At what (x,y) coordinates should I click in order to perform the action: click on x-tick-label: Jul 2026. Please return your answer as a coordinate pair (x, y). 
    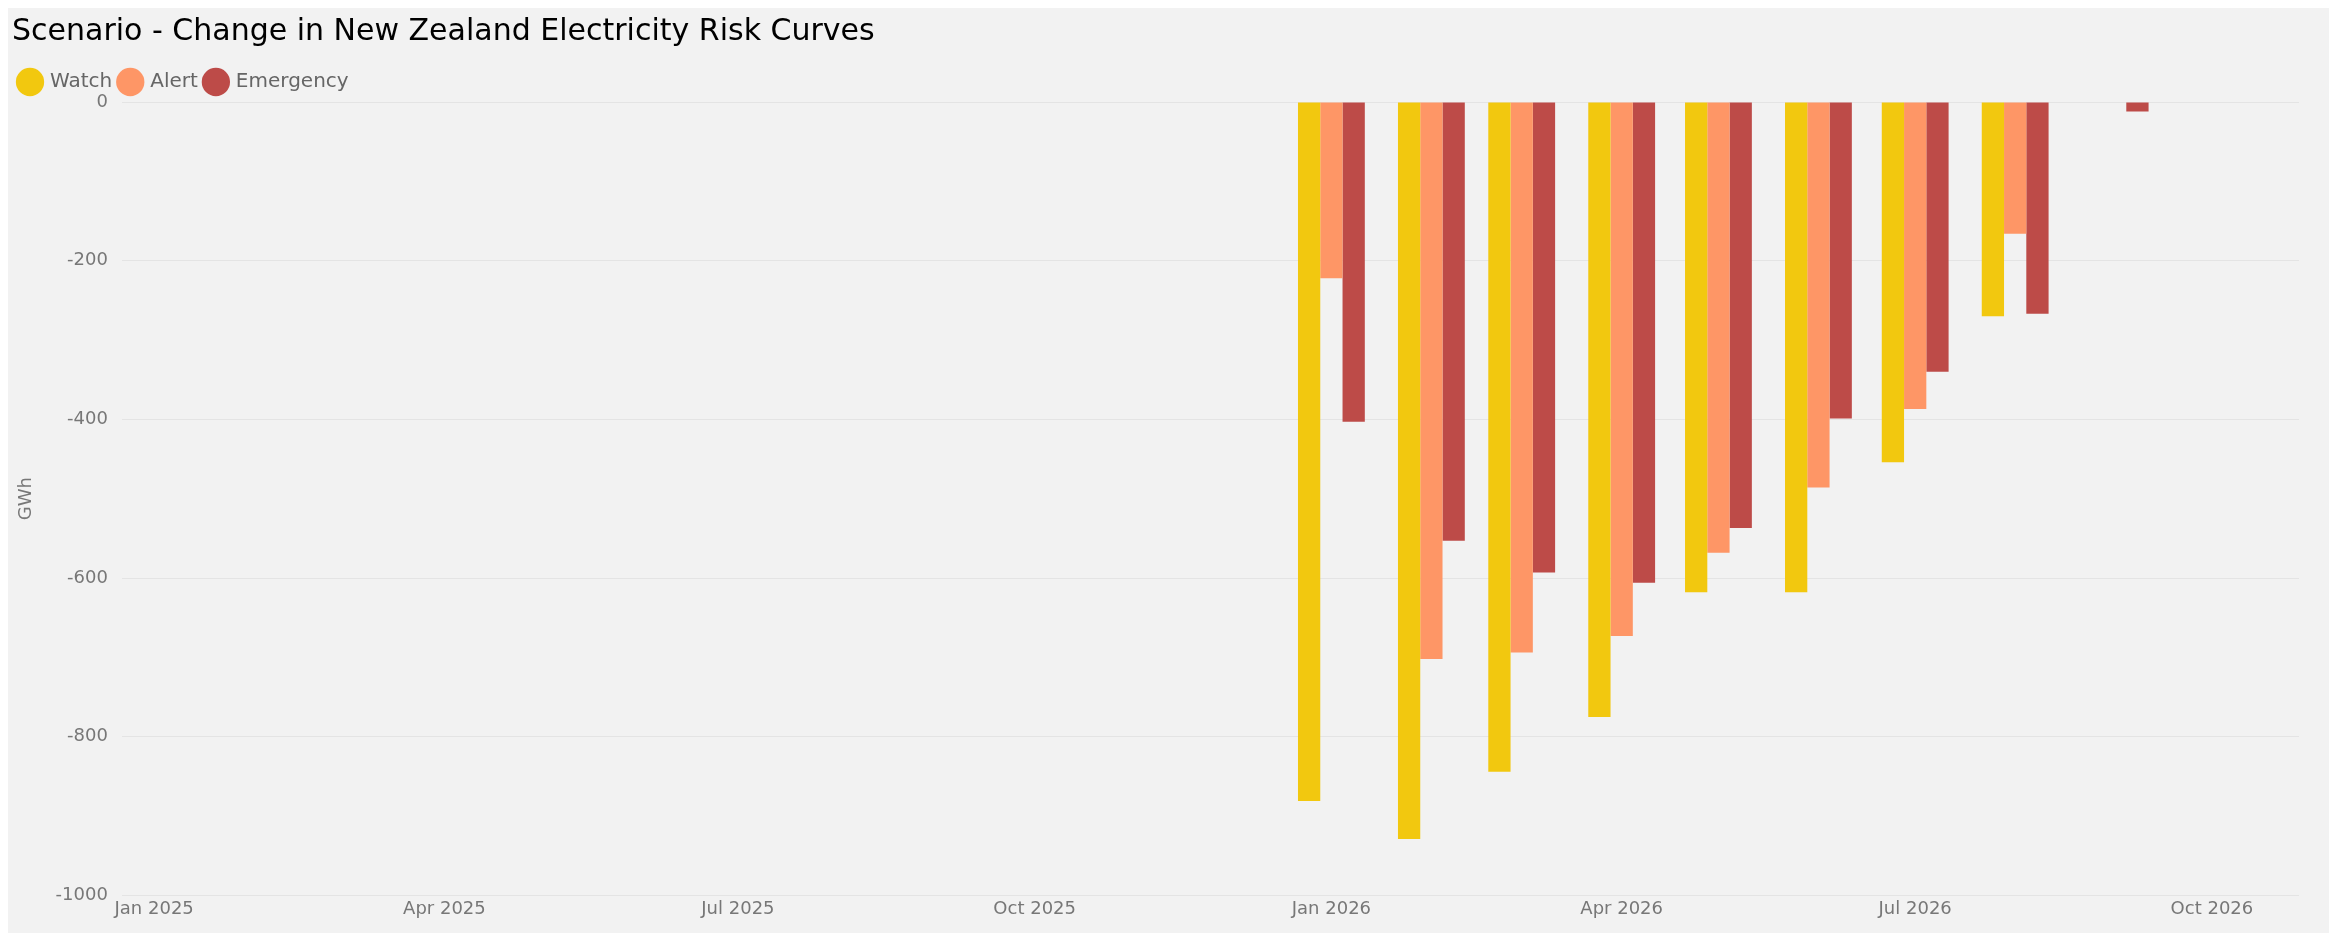
    Looking at the image, I should click on (1914, 907).